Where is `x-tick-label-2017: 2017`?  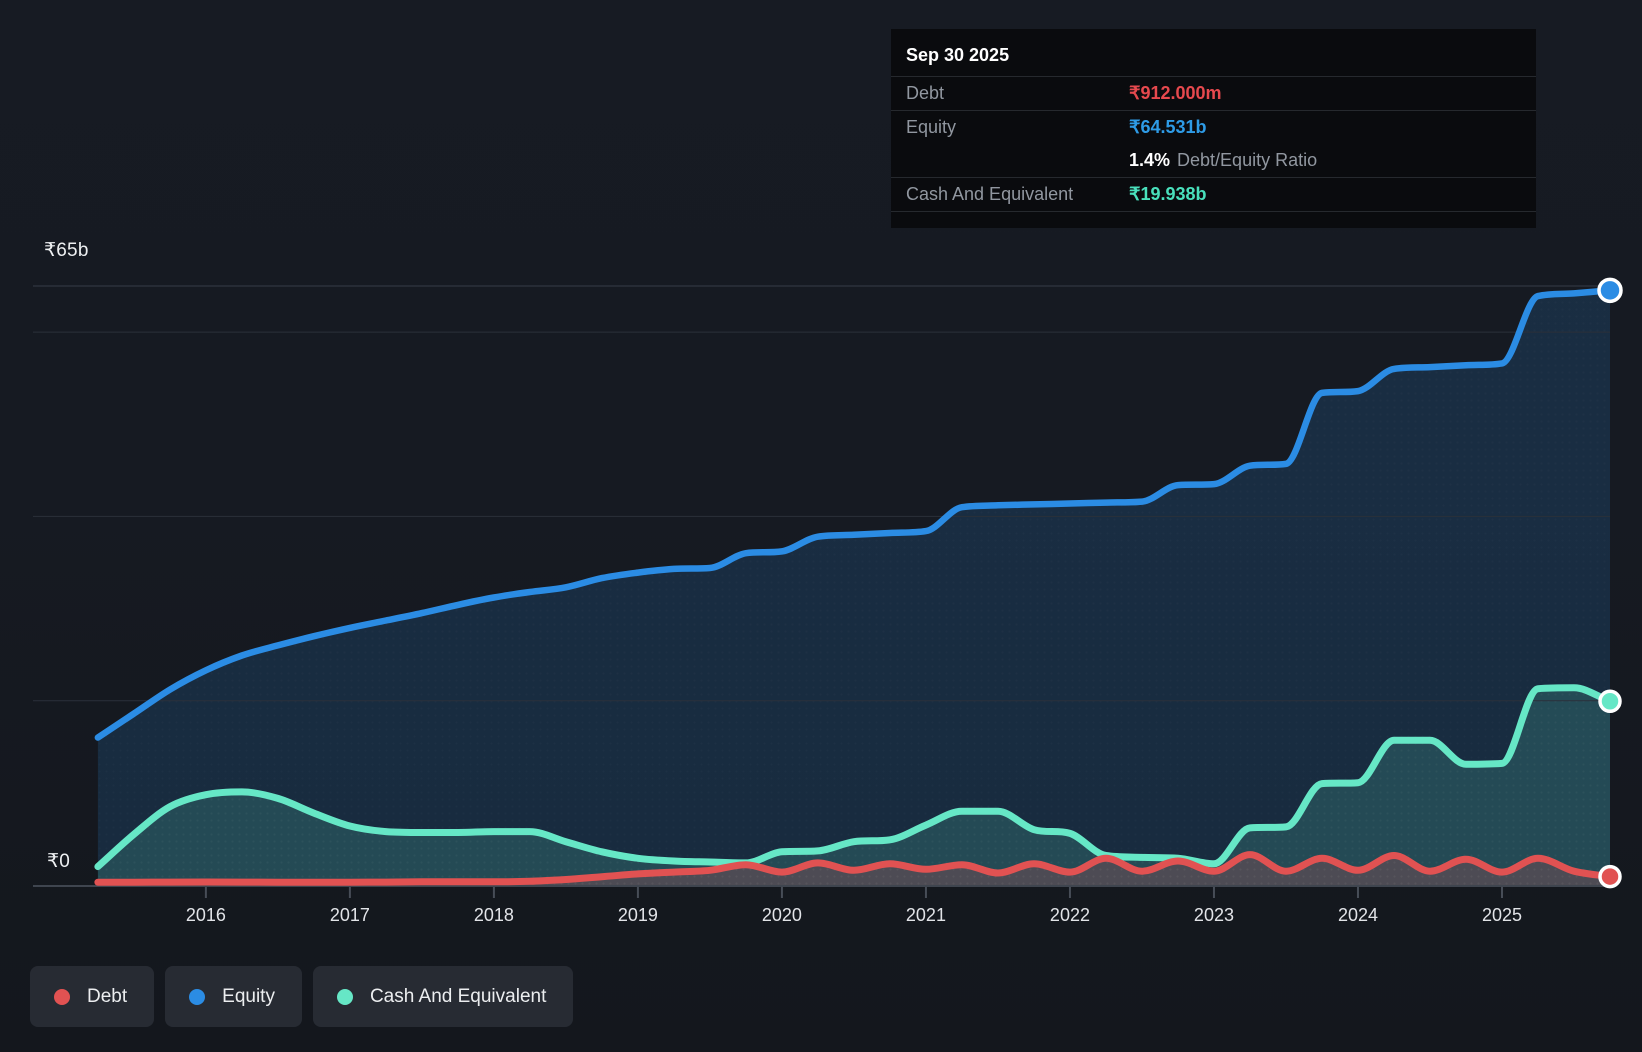 x-tick-label-2017: 2017 is located at coordinates (349, 915).